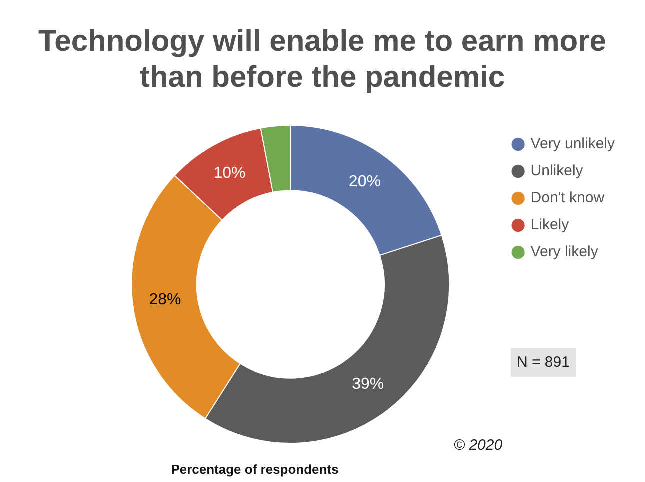  What do you see at coordinates (550, 225) in the screenshot?
I see `legend-label: Likely` at bounding box center [550, 225].